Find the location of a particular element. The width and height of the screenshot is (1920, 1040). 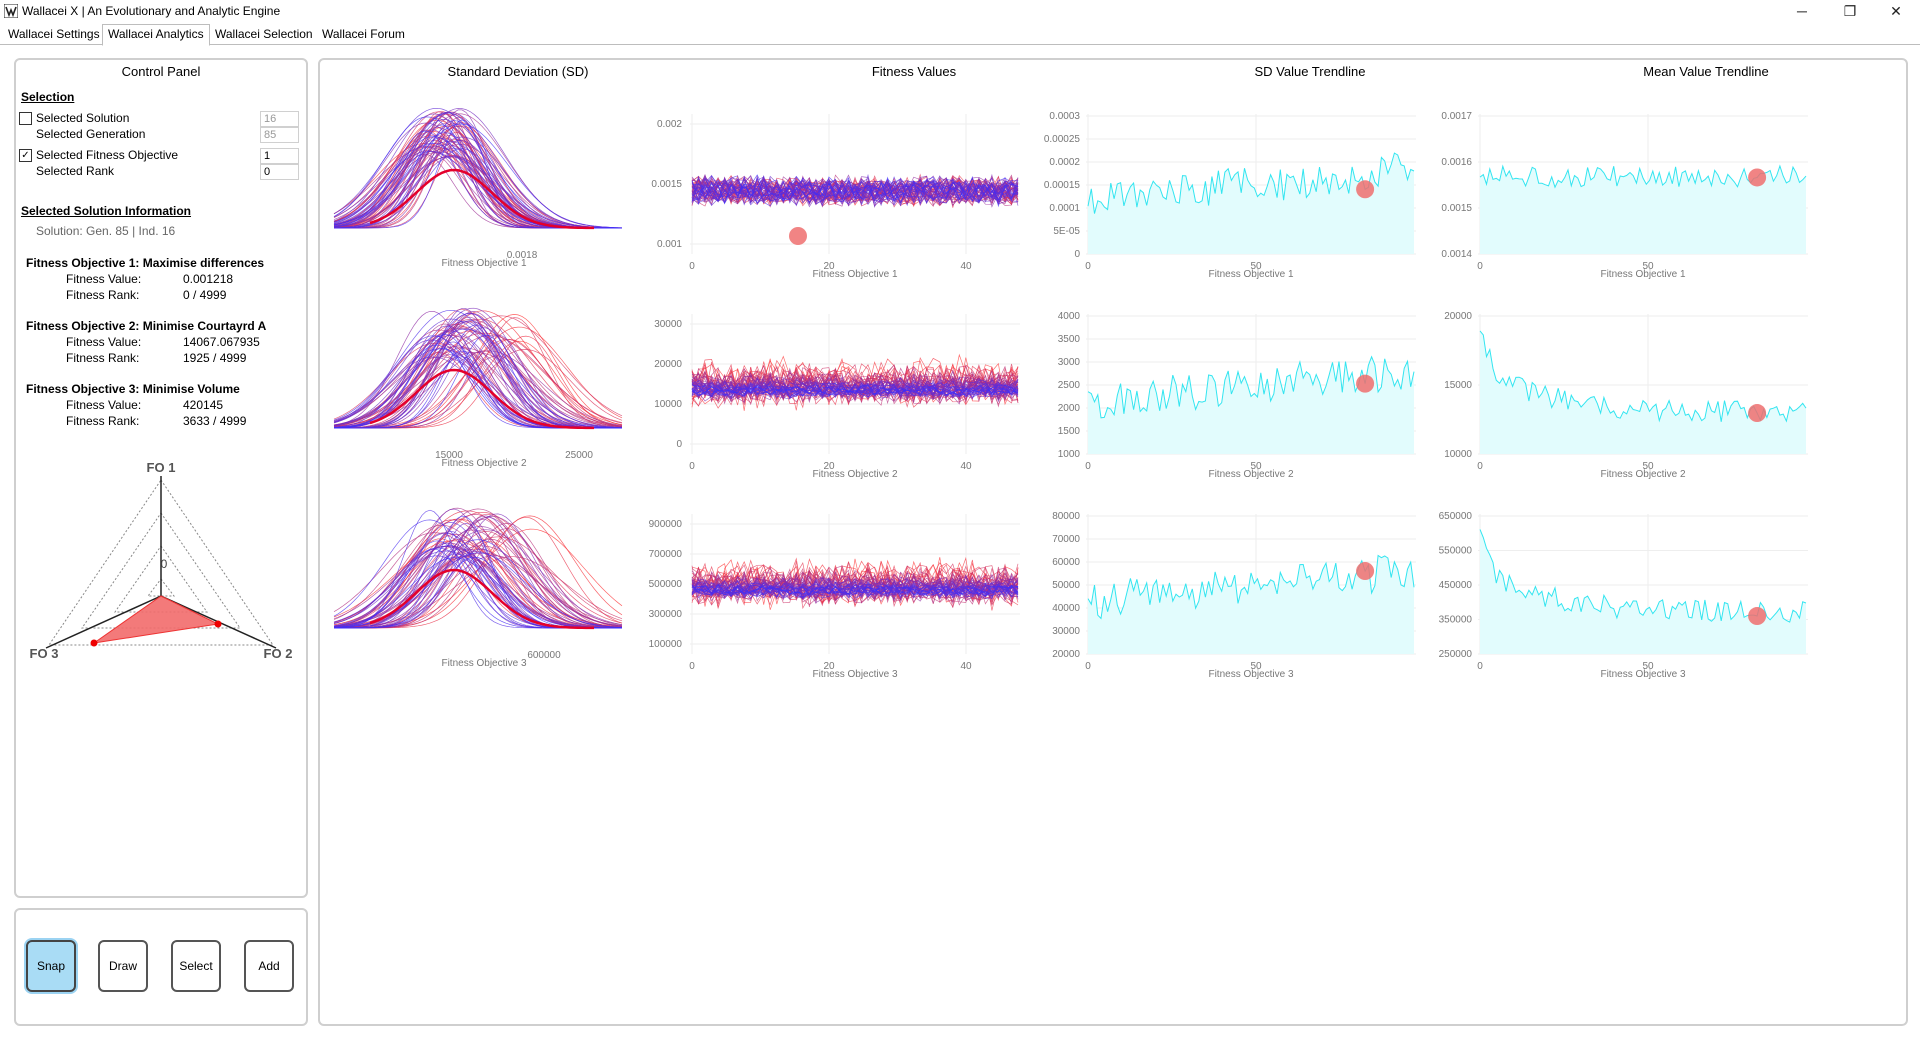

selected-generation-input: 85 is located at coordinates (279, 135).